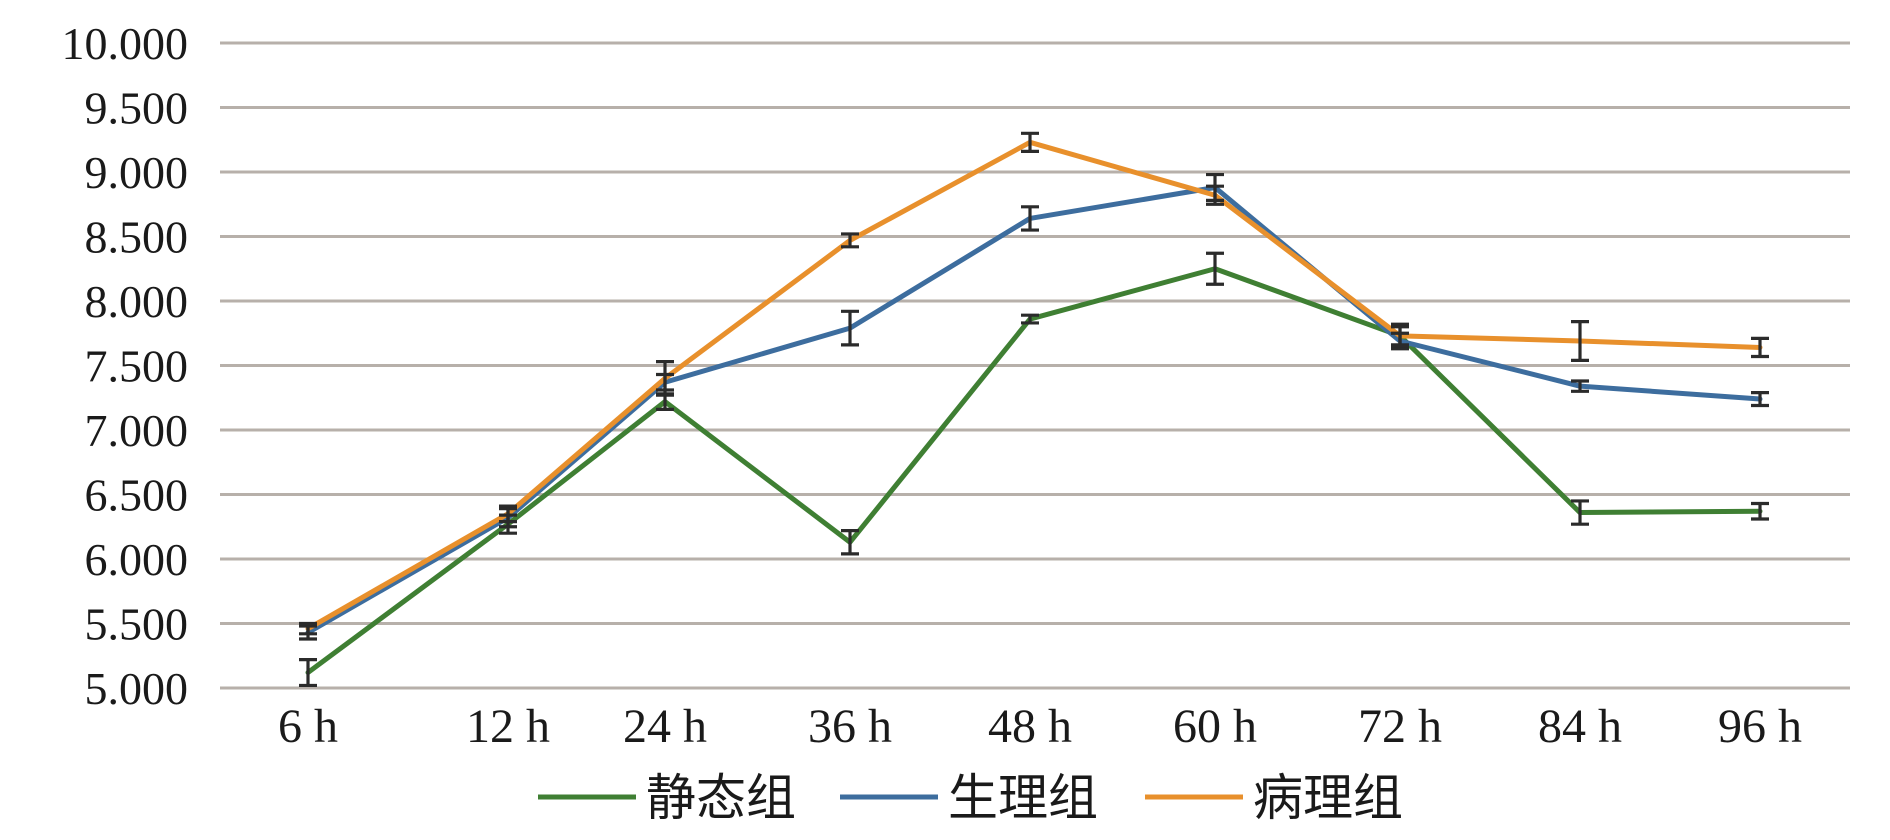 The width and height of the screenshot is (1890, 840). I want to click on x-tick-label: 24 h, so click(665, 726).